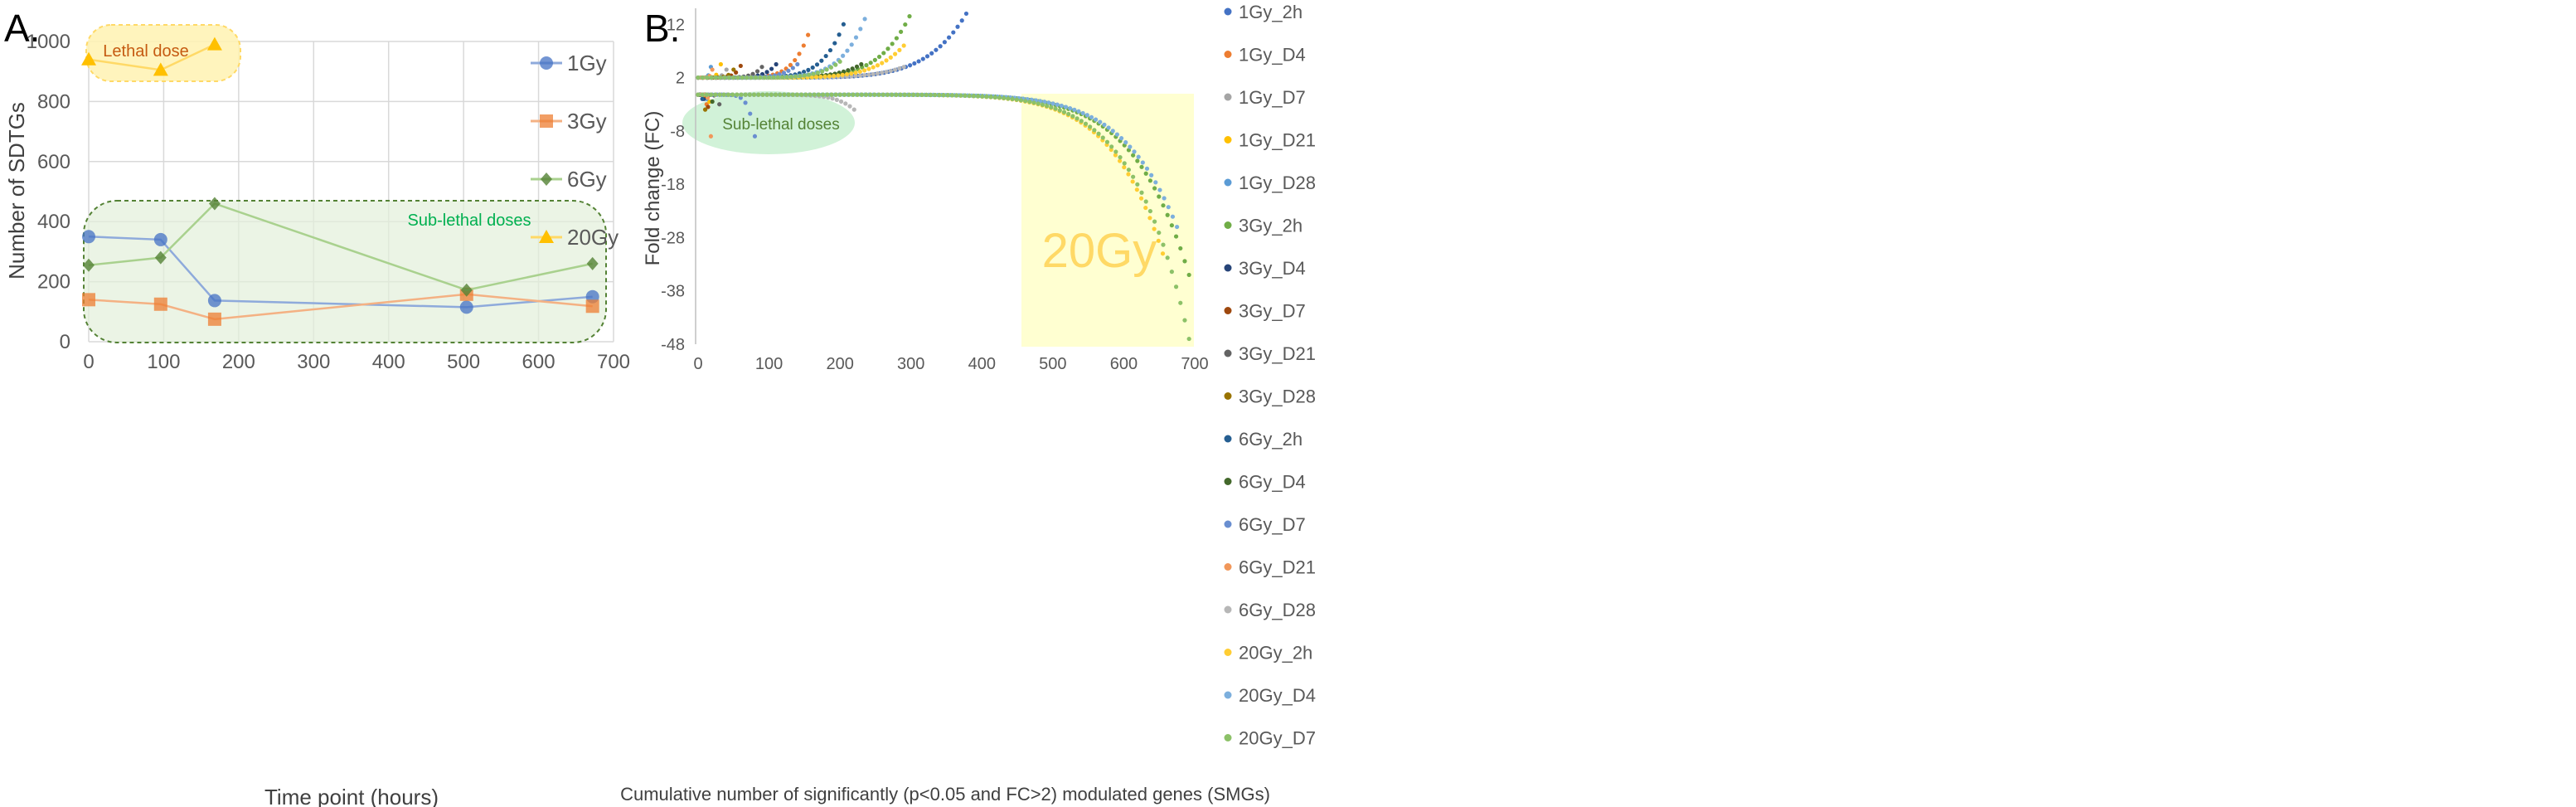 The height and width of the screenshot is (807, 2576). I want to click on legend-item-3gy-d4: 3Gy_D4, so click(1265, 268).